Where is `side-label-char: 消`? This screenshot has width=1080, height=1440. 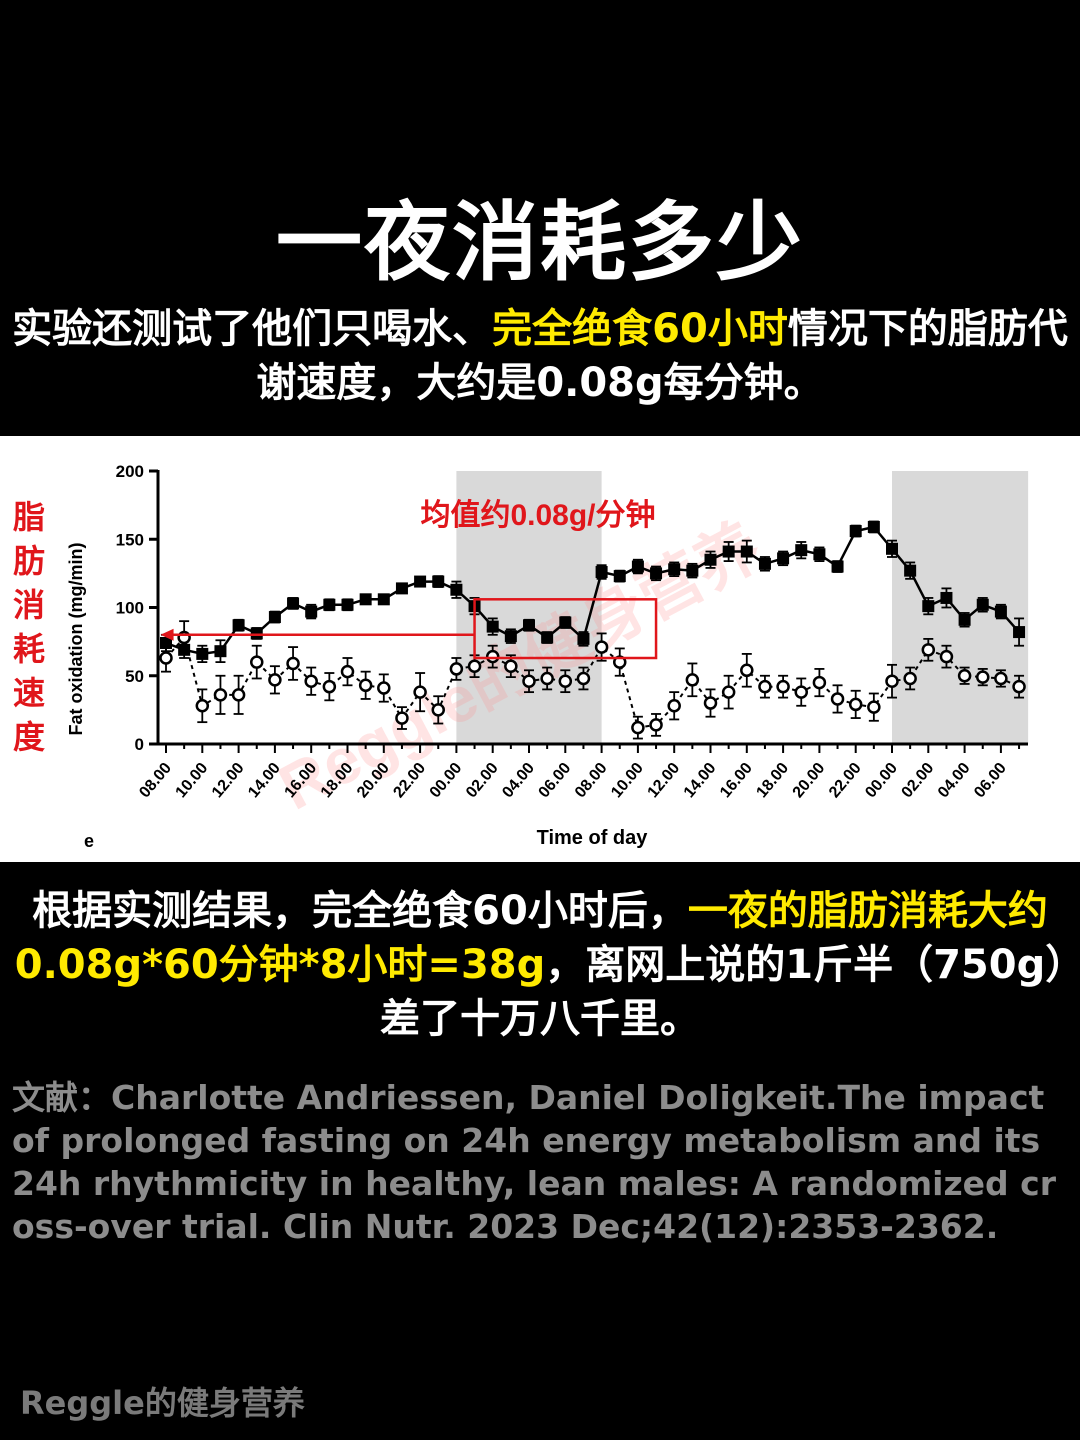 side-label-char: 消 is located at coordinates (29, 605).